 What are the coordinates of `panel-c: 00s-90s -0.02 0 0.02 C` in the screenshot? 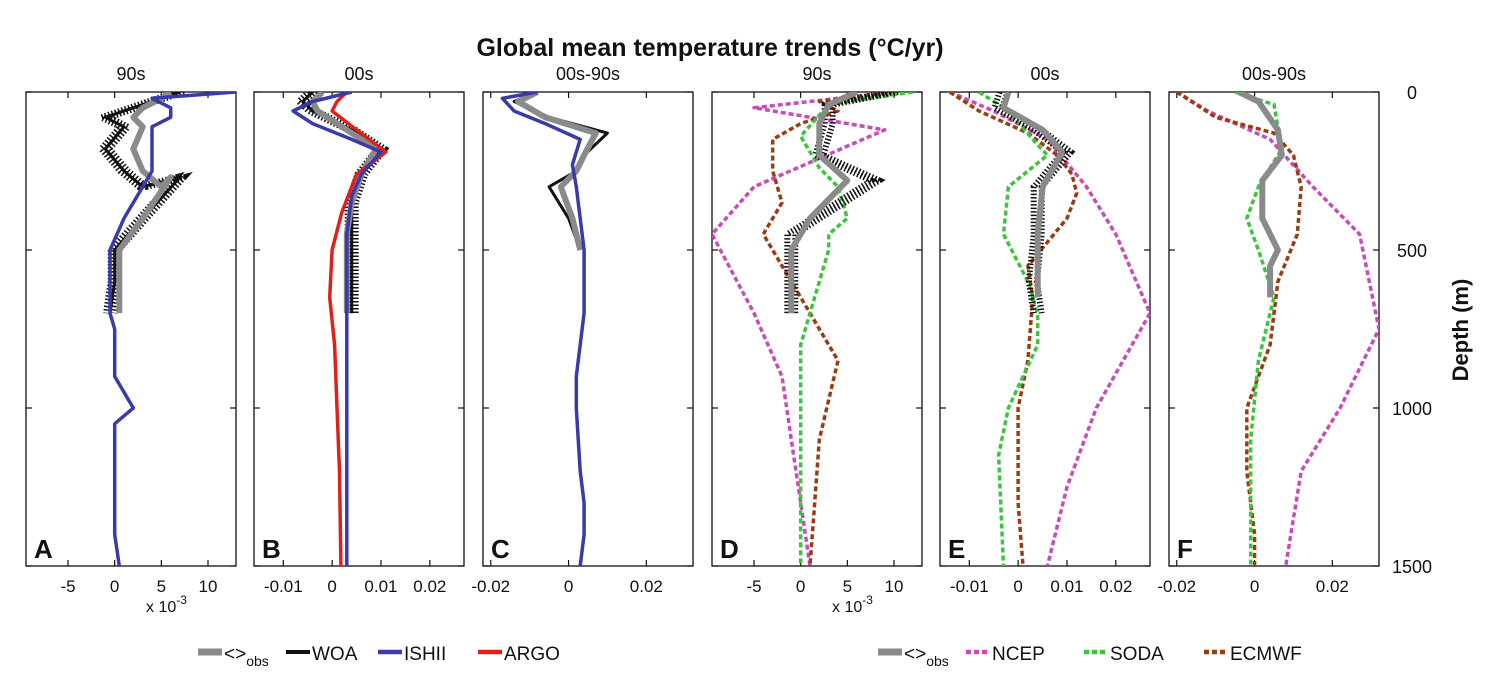 It's located at (582, 330).